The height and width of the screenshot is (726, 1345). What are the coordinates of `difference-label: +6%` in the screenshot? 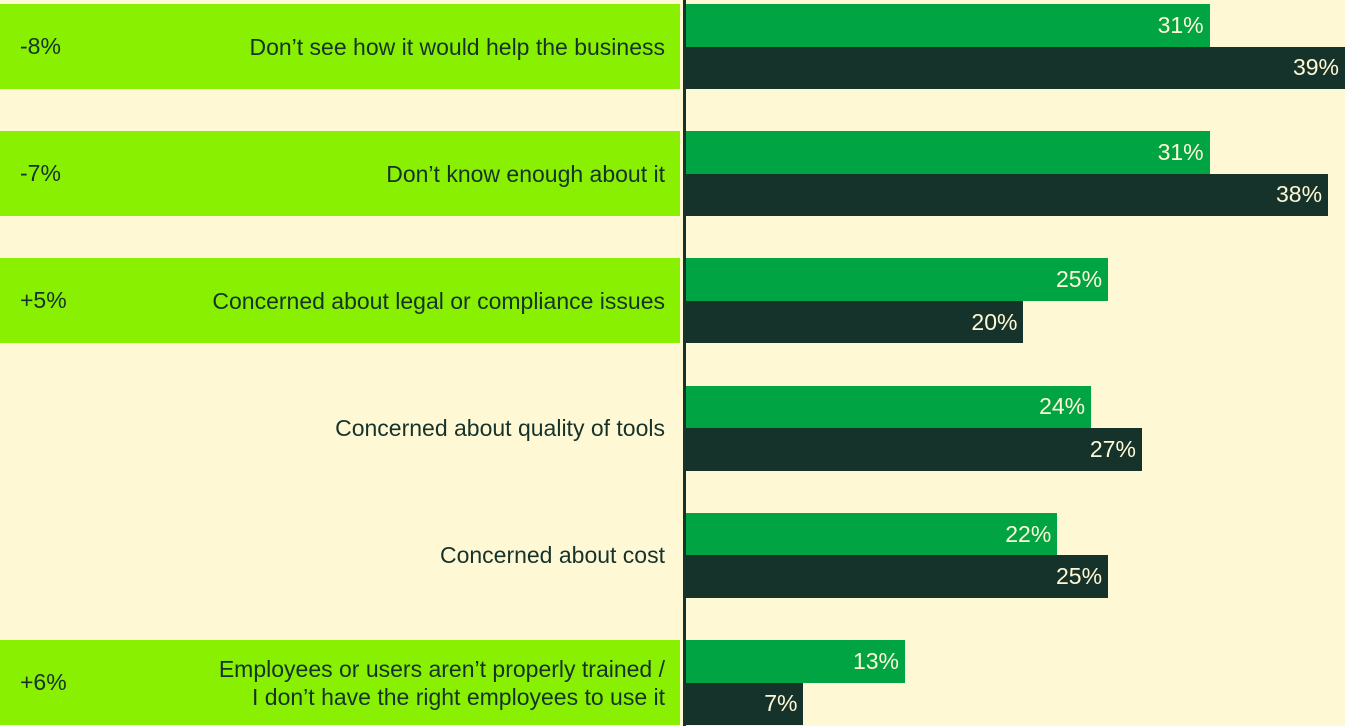 It's located at (43, 682).